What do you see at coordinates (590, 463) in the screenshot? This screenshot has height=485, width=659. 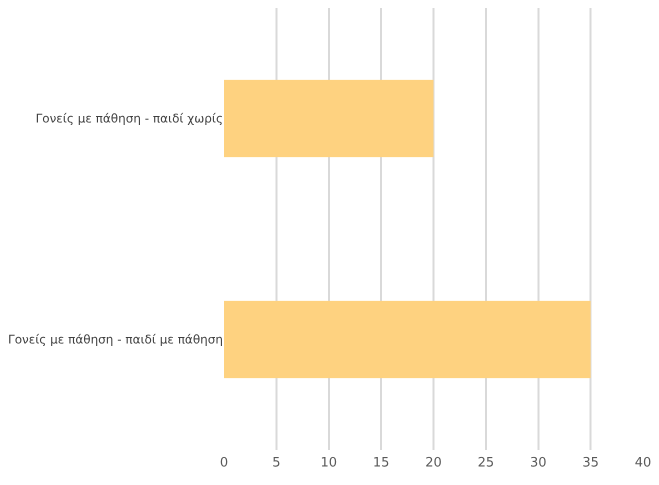 I see `x-tick-label: 35` at bounding box center [590, 463].